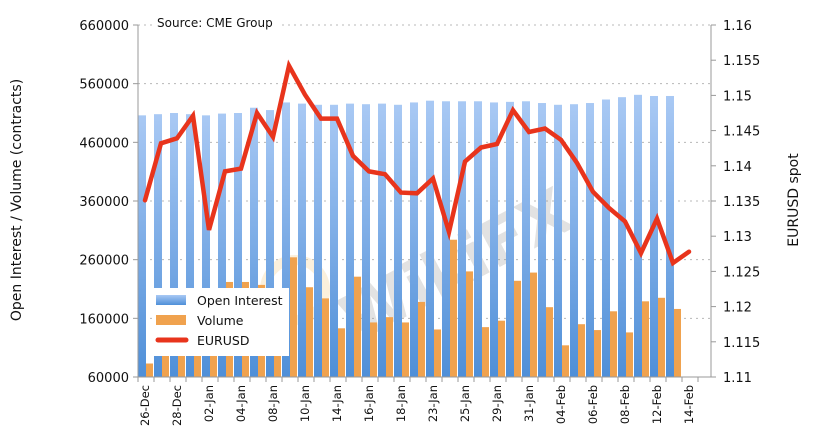 The image size is (816, 441). What do you see at coordinates (171, 320) in the screenshot?
I see `legend-swatch-volume` at bounding box center [171, 320].